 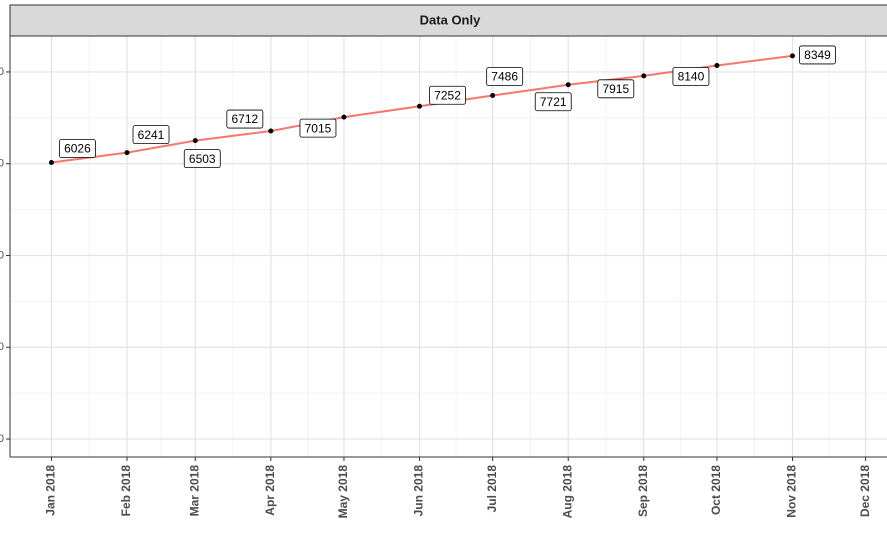 What do you see at coordinates (2, 164) in the screenshot?
I see `y-tick-label: 6000` at bounding box center [2, 164].